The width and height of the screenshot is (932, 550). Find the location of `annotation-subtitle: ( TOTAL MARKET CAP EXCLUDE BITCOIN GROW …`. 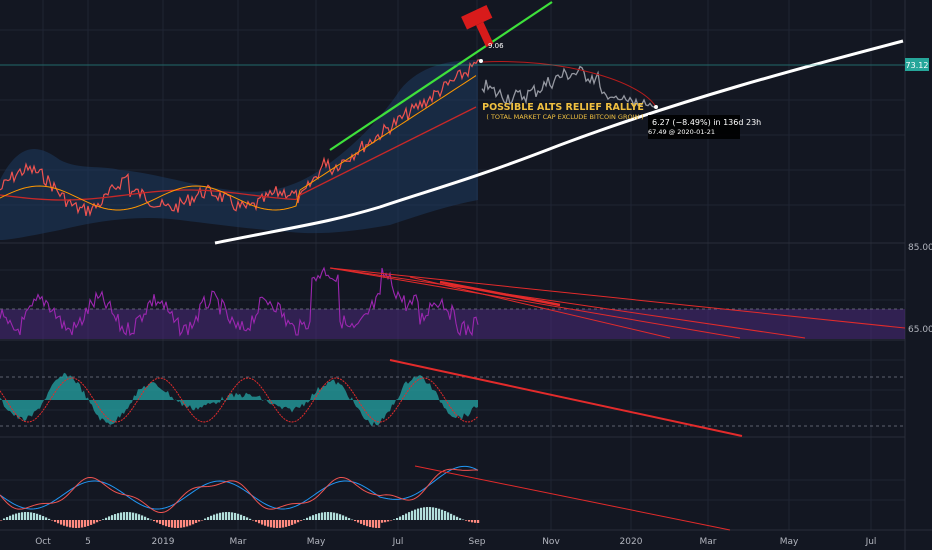

annotation-subtitle: ( TOTAL MARKET CAP EXCLUDE BITCOIN GROW … is located at coordinates (564, 117).